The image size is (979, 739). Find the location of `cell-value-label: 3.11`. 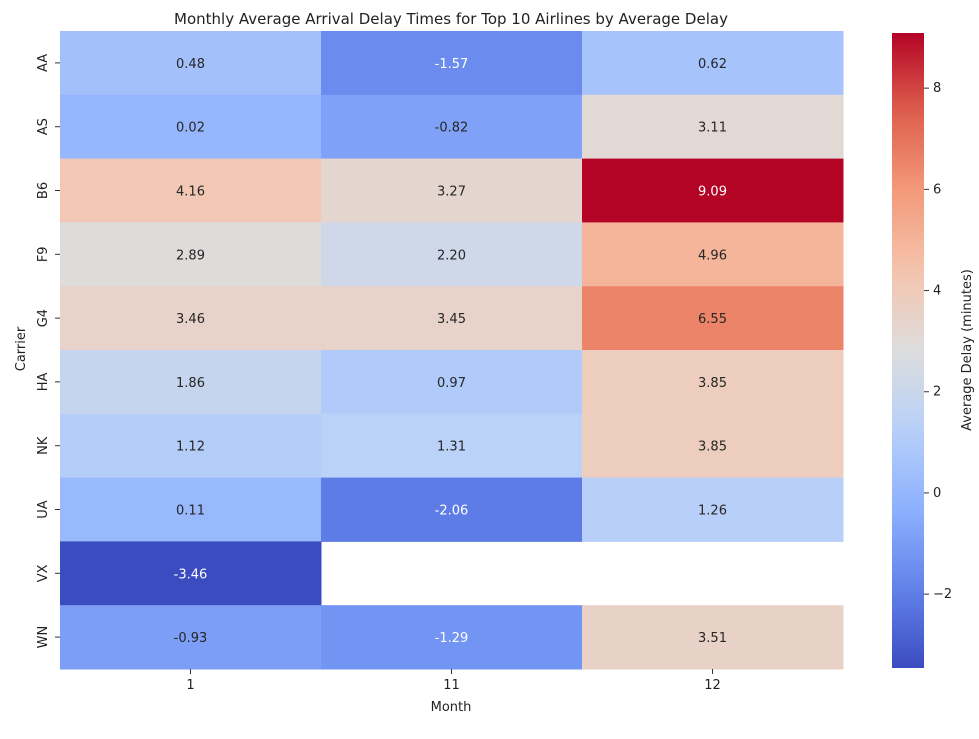

cell-value-label: 3.11 is located at coordinates (712, 128).